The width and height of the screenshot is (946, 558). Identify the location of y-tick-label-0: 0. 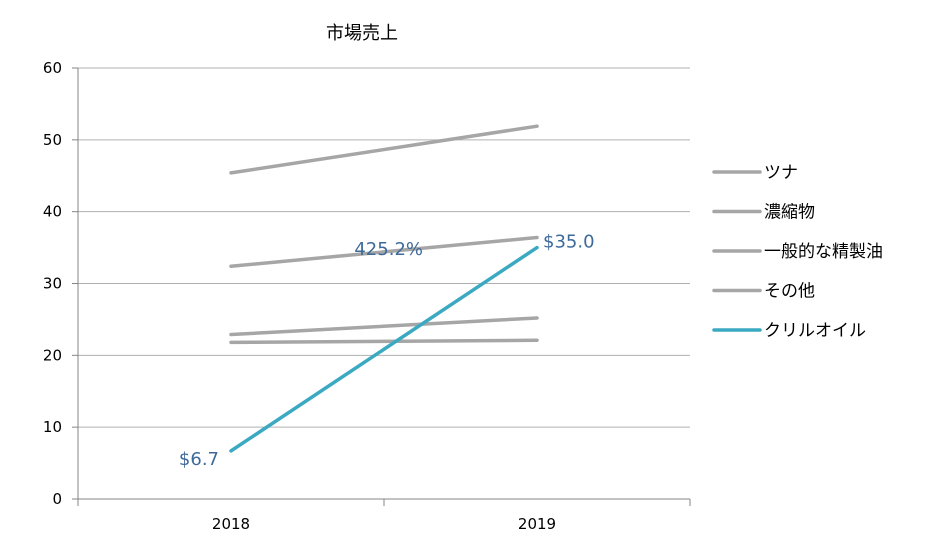
(57, 499).